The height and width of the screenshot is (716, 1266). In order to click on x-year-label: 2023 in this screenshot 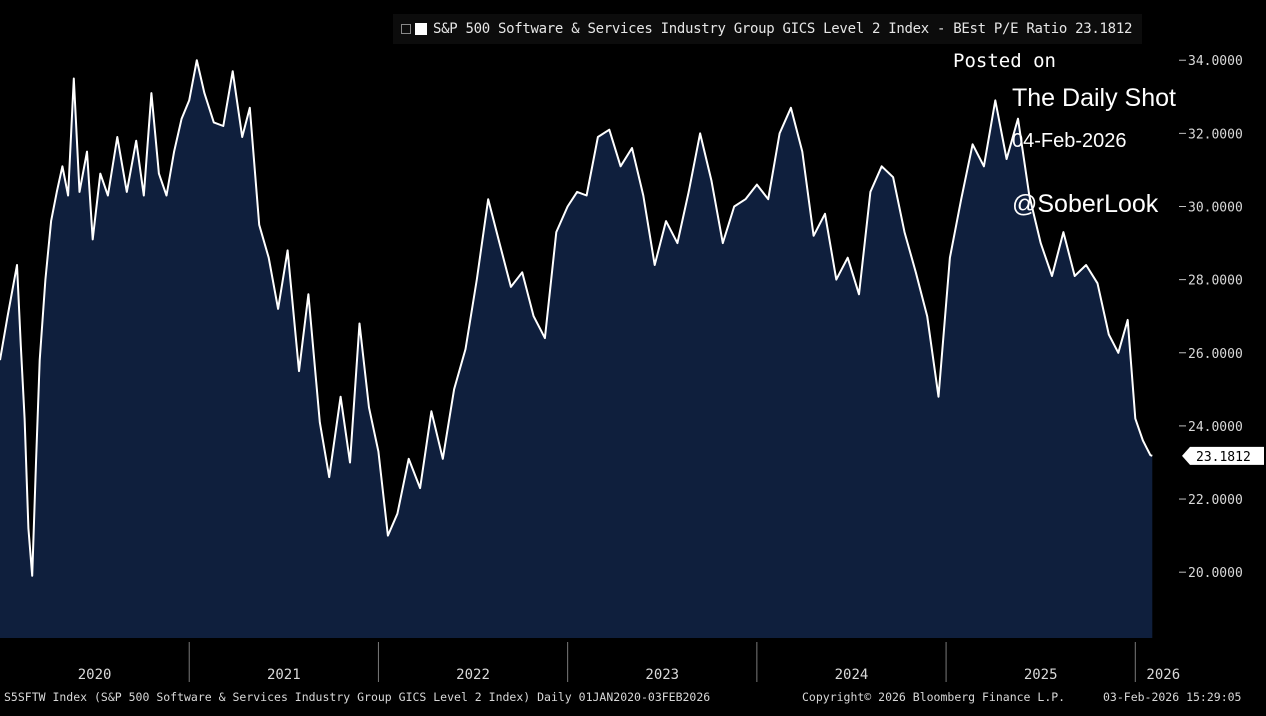, I will do `click(662, 675)`.